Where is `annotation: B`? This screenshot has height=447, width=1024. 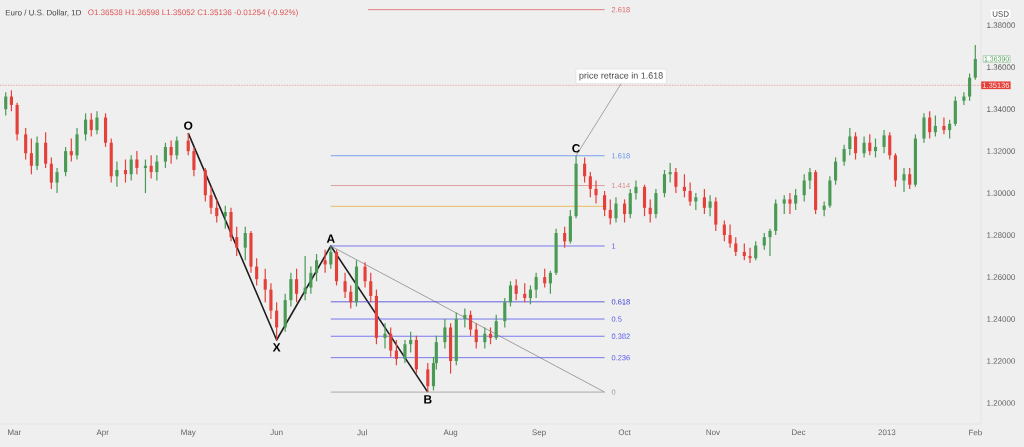
annotation: B is located at coordinates (428, 399).